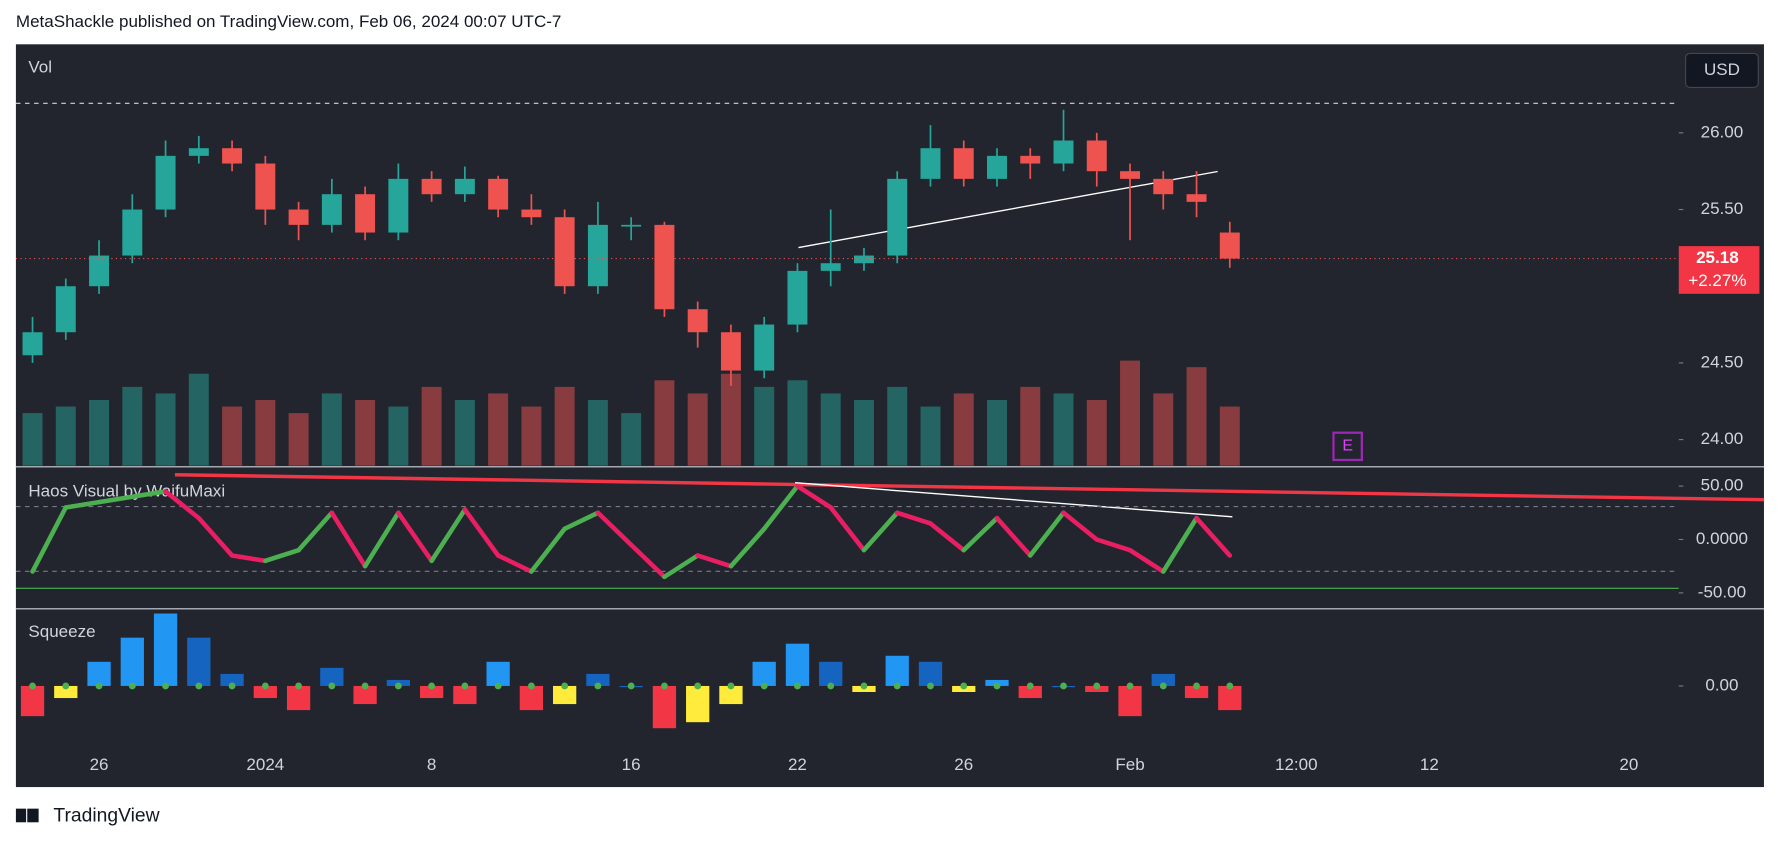 This screenshot has height=845, width=1781. Describe the element at coordinates (61, 631) in the screenshot. I see `pane-title: Squeeze` at that location.